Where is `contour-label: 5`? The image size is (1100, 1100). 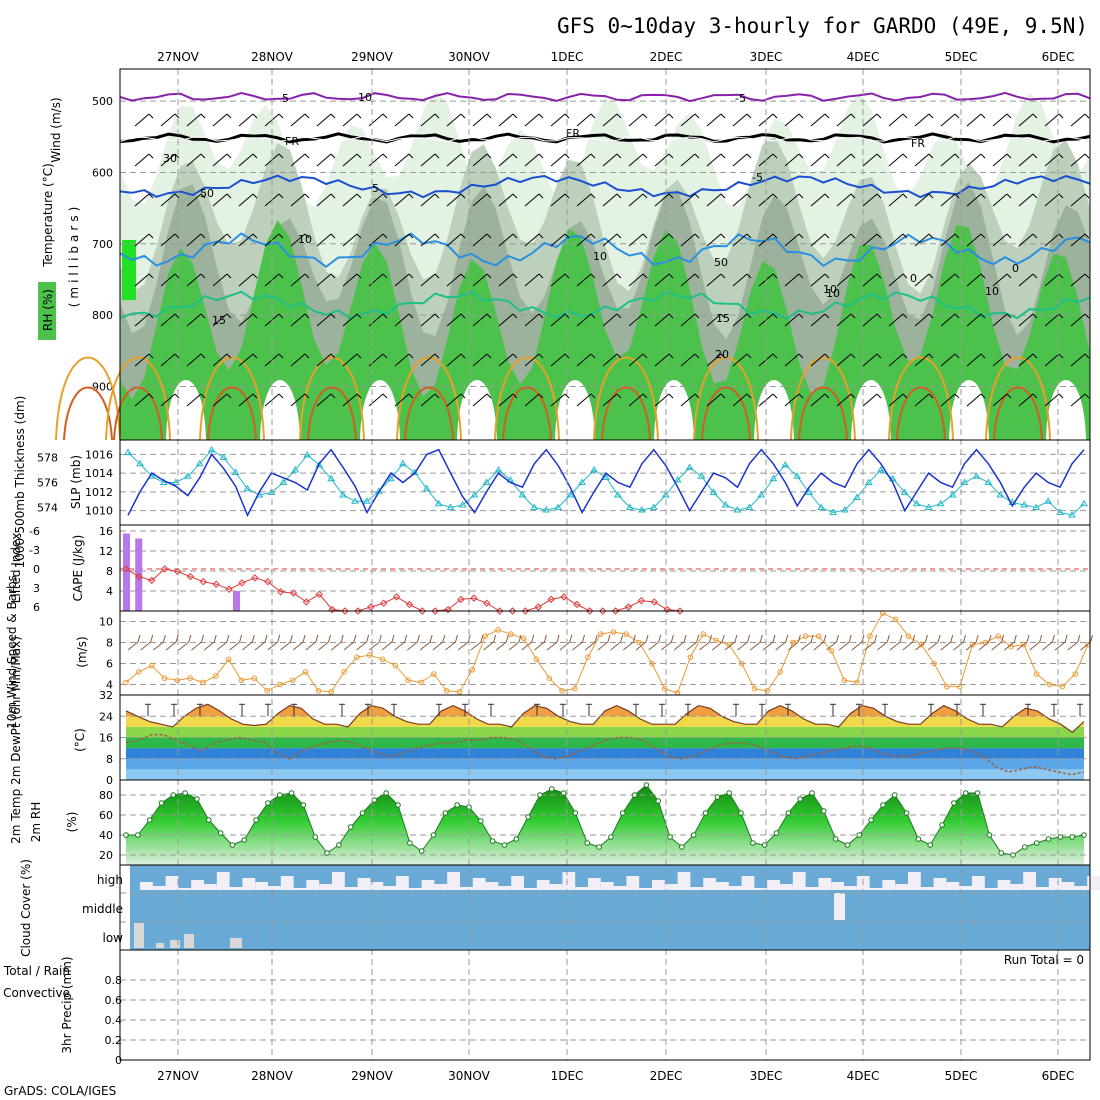
contour-label: 5 is located at coordinates (375, 188).